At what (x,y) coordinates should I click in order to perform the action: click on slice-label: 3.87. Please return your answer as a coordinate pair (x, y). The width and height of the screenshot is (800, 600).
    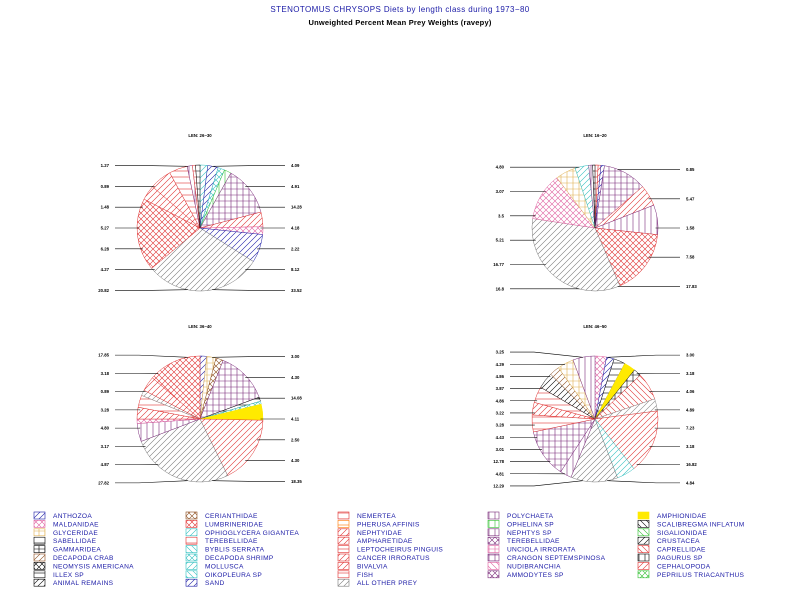
    Looking at the image, I should click on (500, 388).